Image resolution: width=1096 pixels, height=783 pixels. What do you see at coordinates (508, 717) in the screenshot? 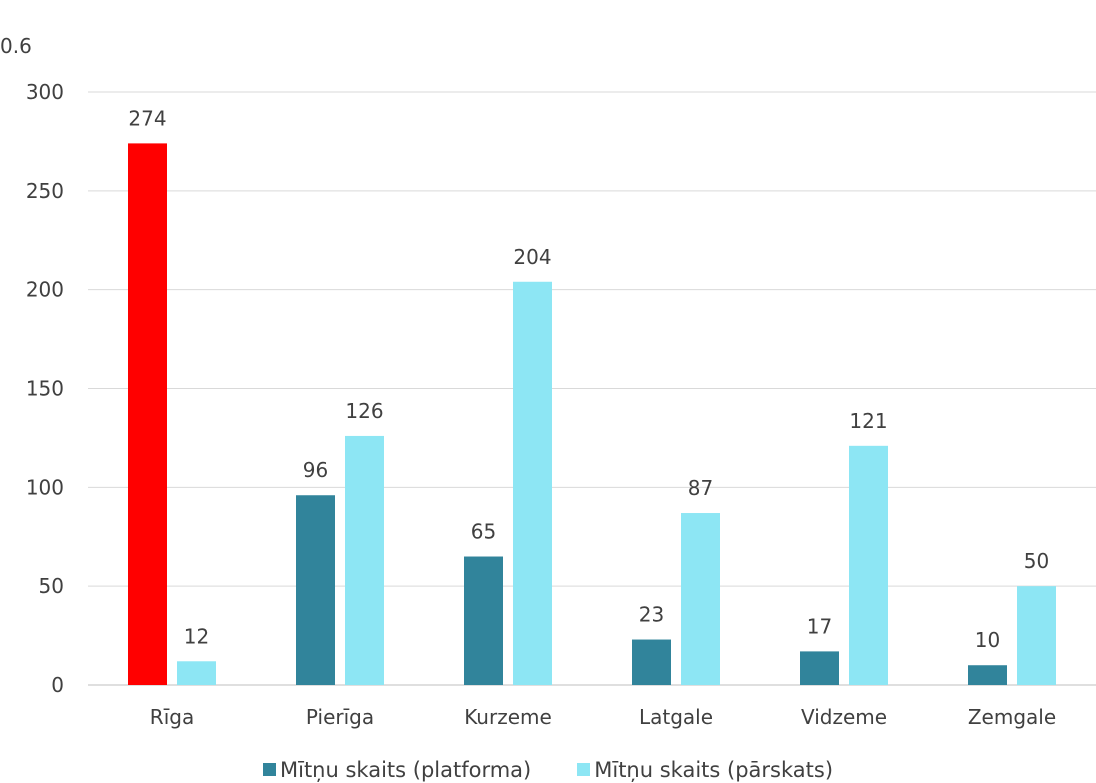
I see `x-tick-label: Kurzeme` at bounding box center [508, 717].